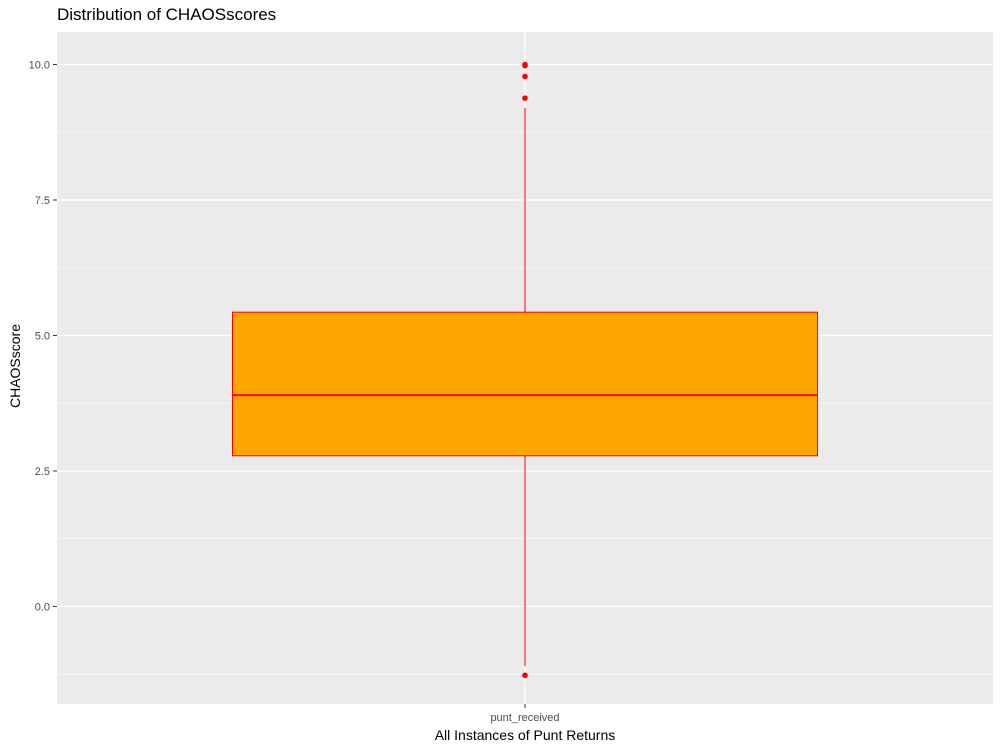 This screenshot has width=1000, height=750. I want to click on x-axis-ticks: punt_received, so click(525, 714).